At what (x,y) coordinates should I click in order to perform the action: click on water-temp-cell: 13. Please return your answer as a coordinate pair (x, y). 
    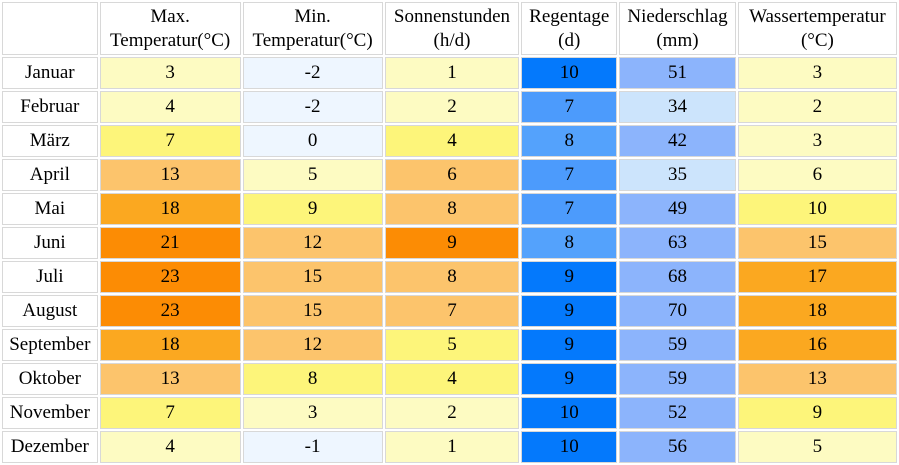
    Looking at the image, I should click on (817, 379).